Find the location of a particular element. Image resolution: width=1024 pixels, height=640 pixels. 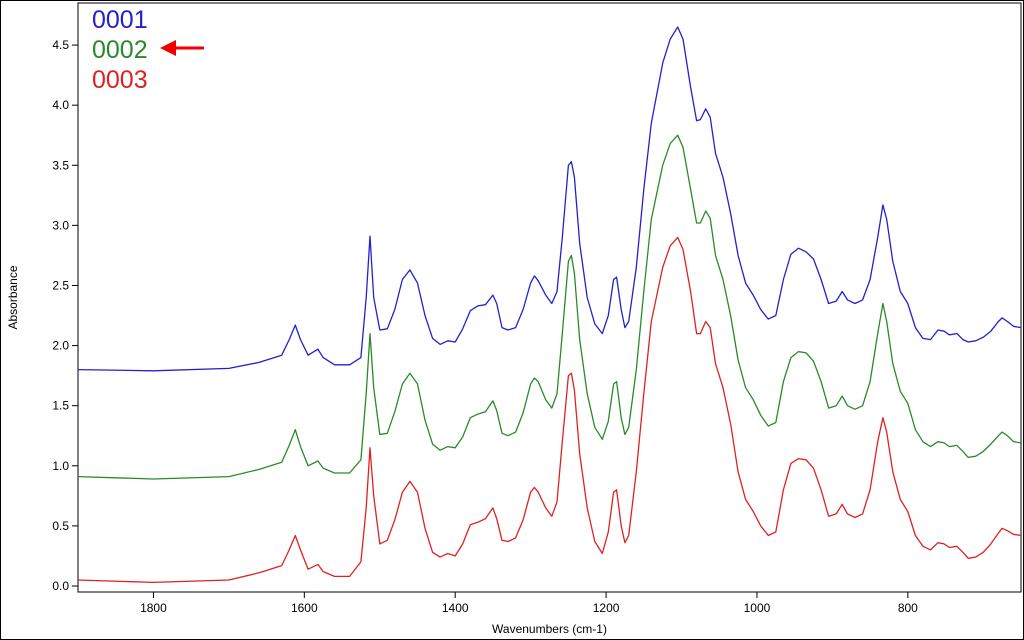

x-tick-label: 1600 is located at coordinates (304, 608).